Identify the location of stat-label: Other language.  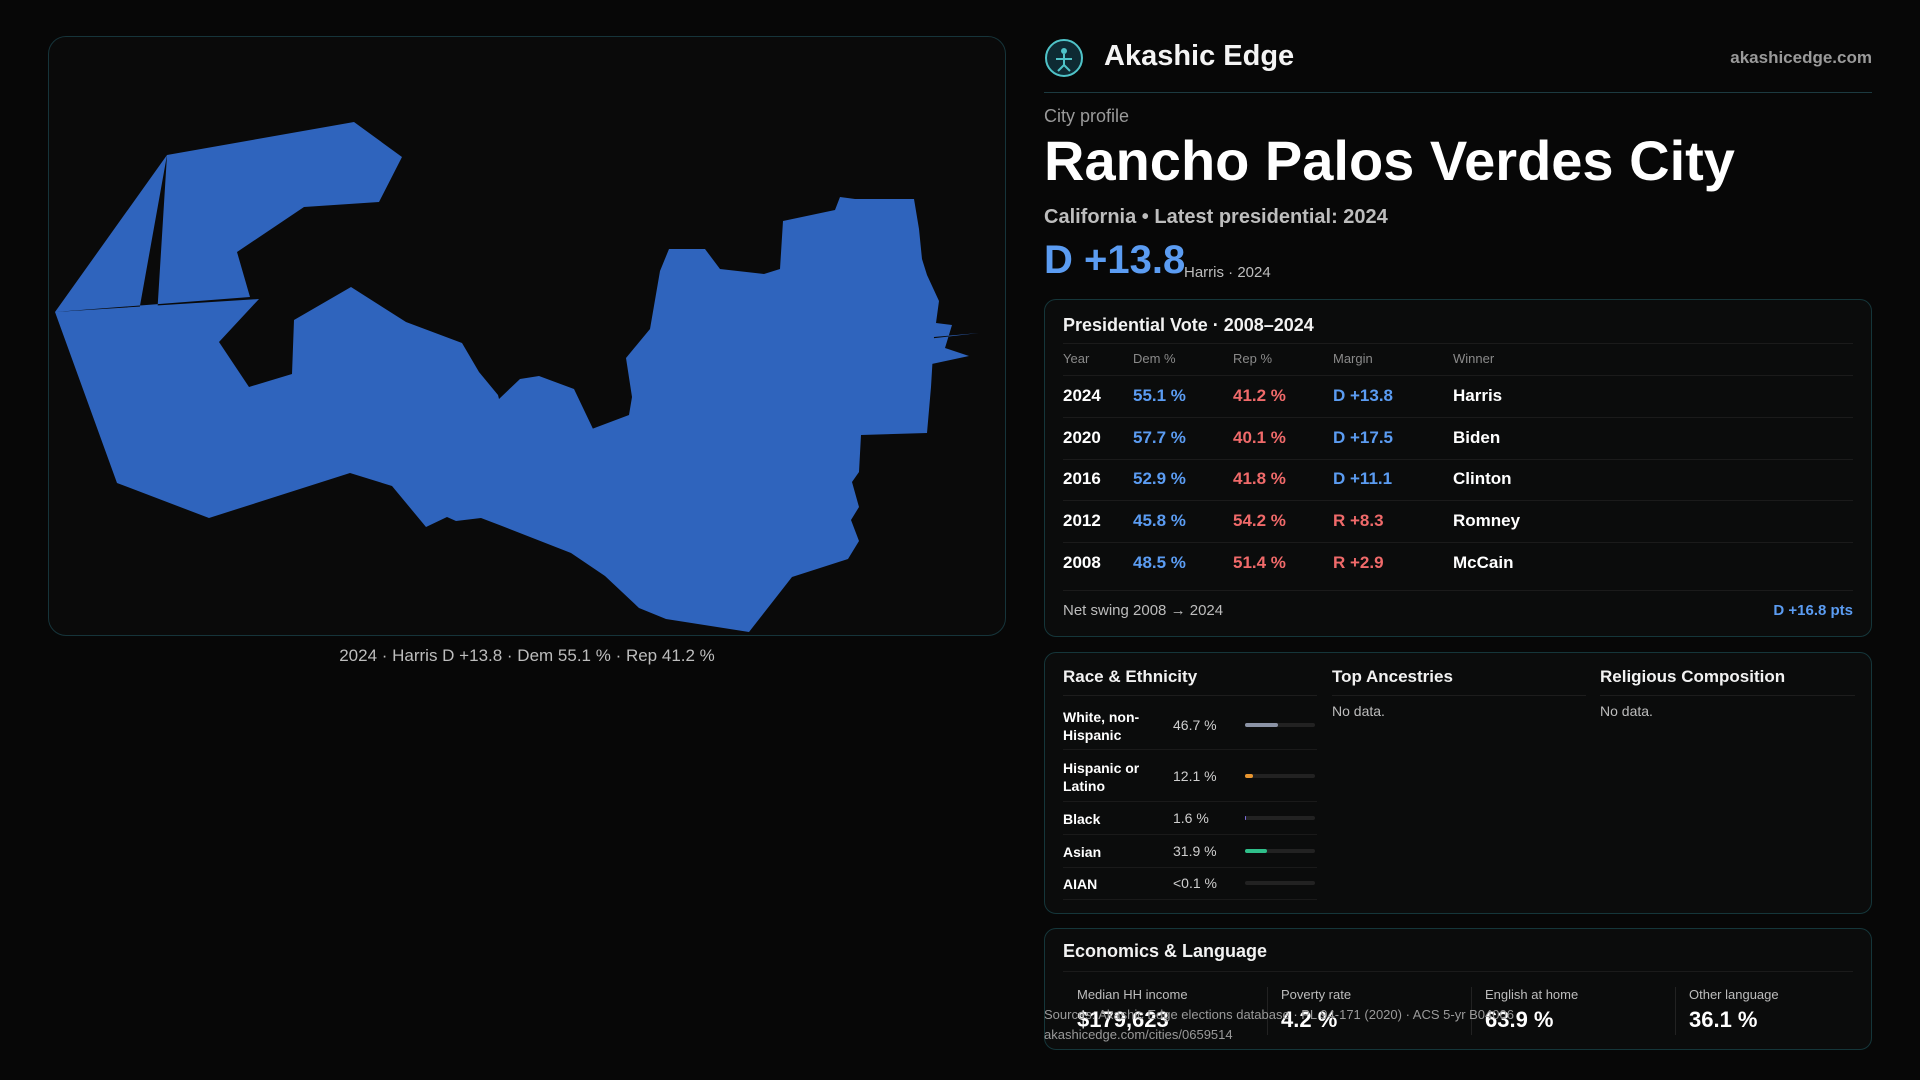
(1734, 994).